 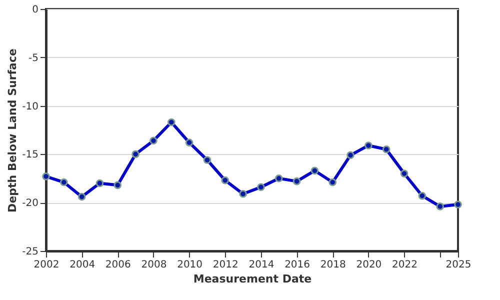 I want to click on y-tick-label: -20, so click(x=30, y=204).